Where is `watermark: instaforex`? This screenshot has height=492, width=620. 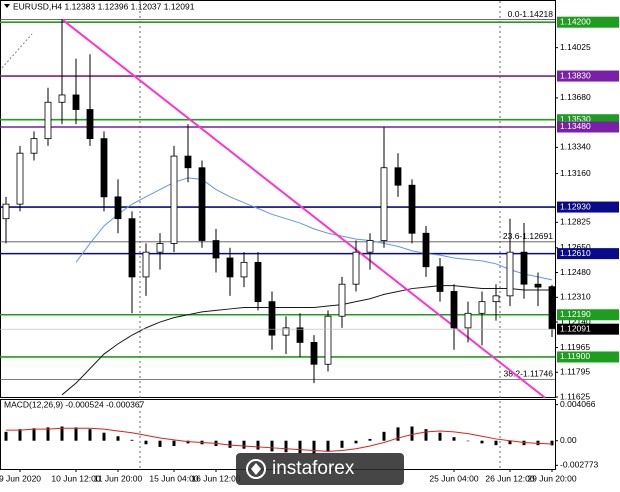 watermark: instaforex is located at coordinates (320, 469).